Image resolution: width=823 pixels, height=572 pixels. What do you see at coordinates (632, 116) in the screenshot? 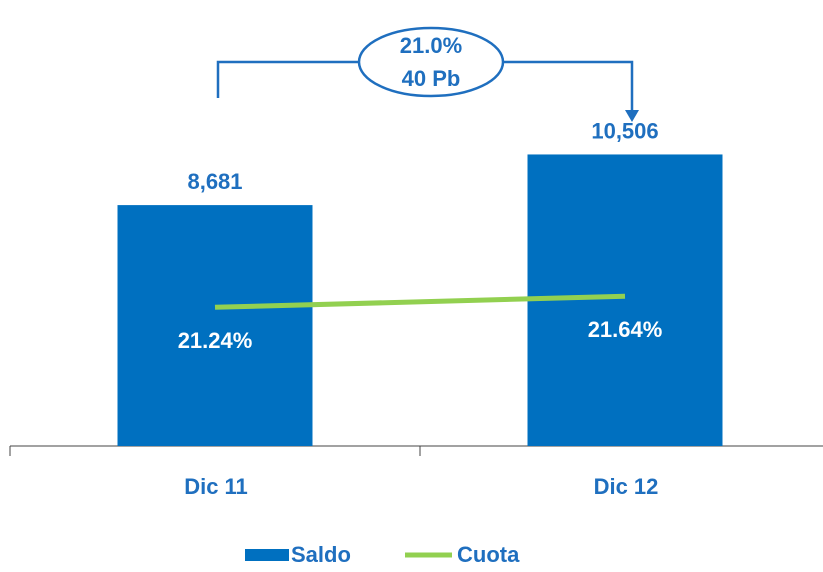
I see `arrow-head` at bounding box center [632, 116].